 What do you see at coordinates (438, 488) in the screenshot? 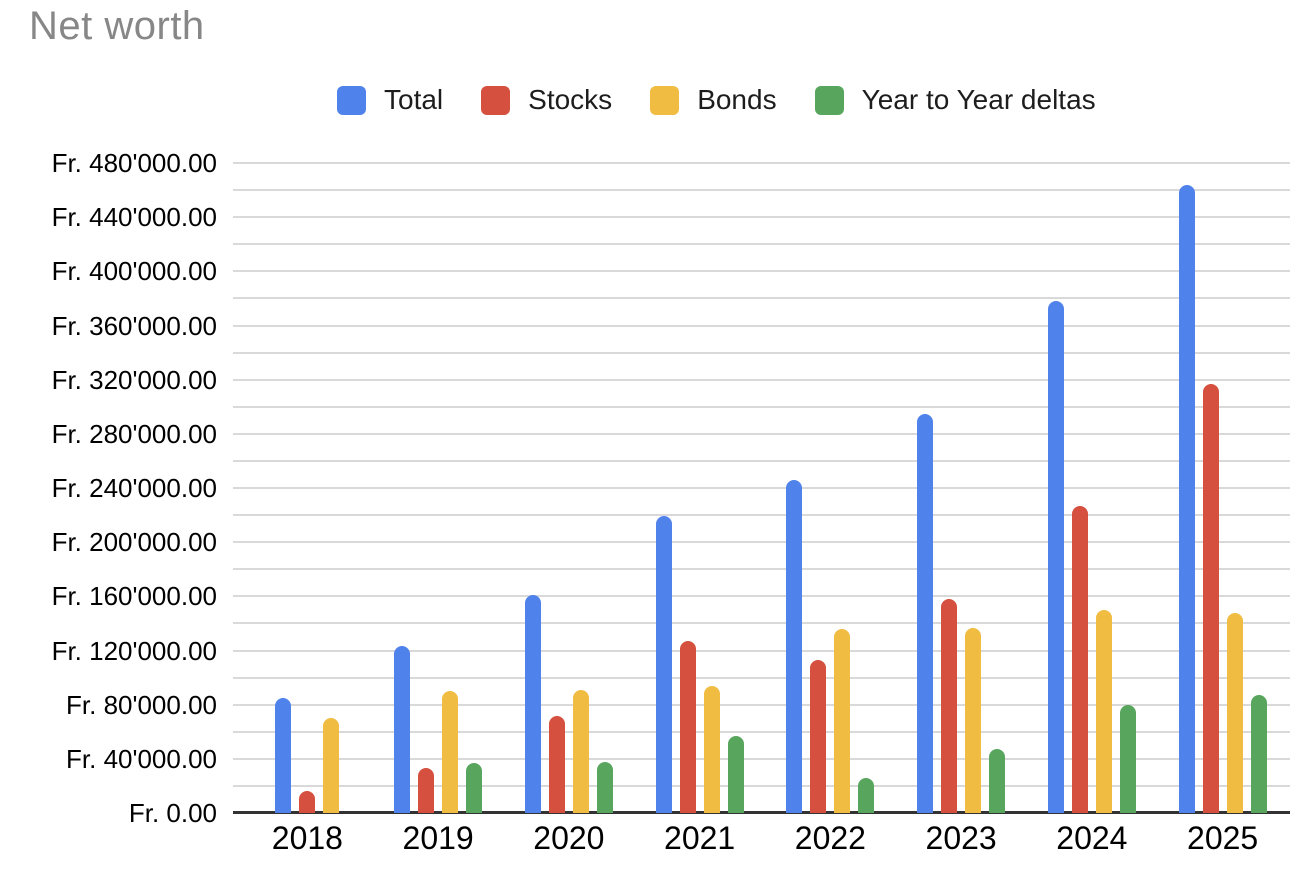
I see `bar-group-2019` at bounding box center [438, 488].